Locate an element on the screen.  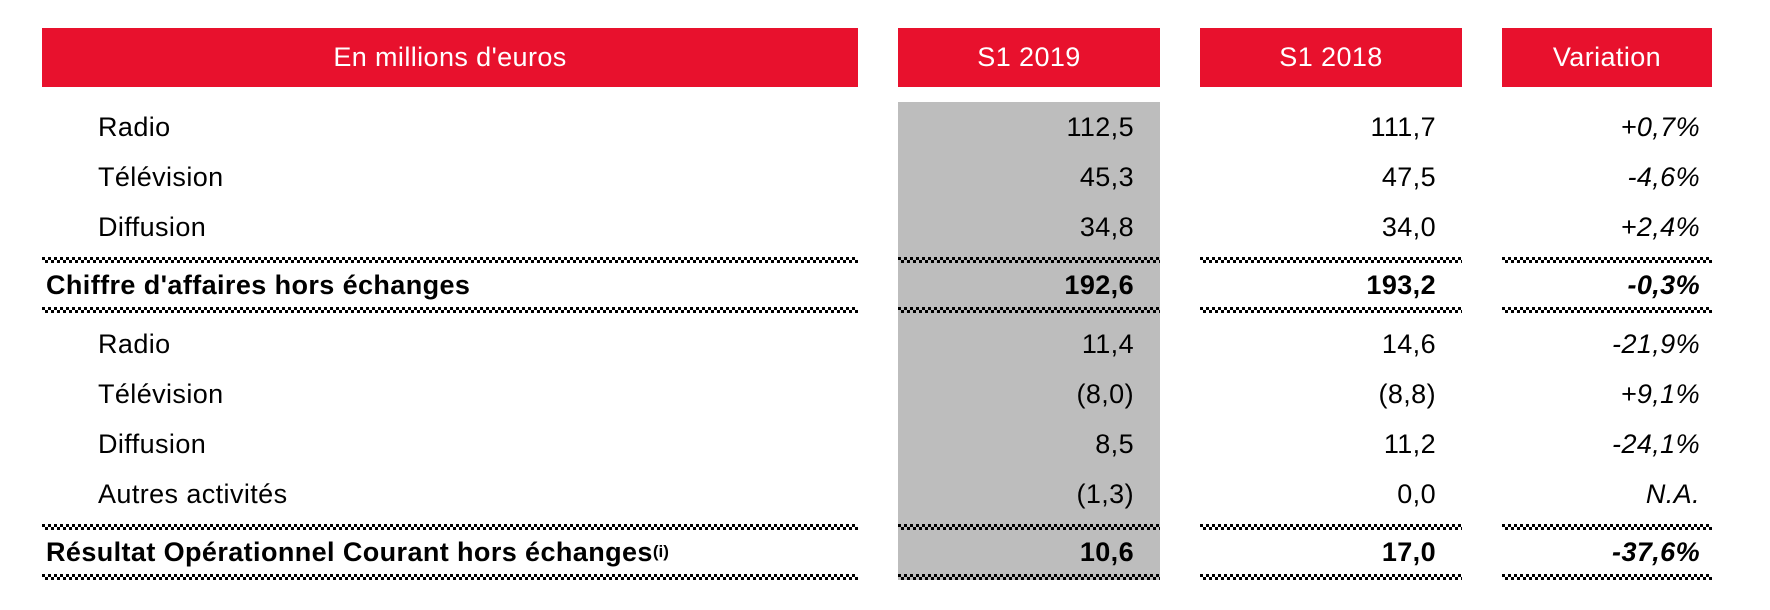
header-gap is located at coordinates (885, 94).